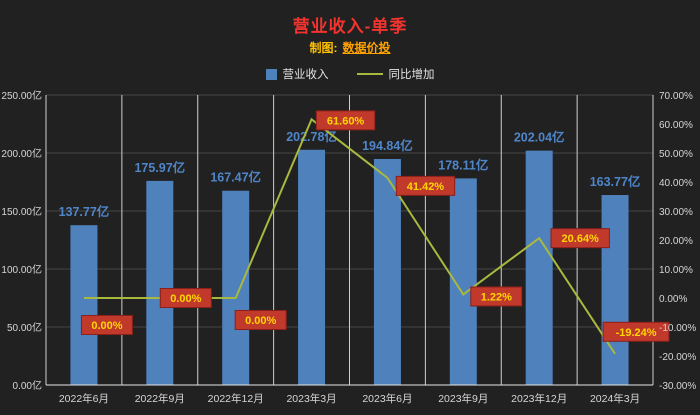 Image resolution: width=700 pixels, height=415 pixels. What do you see at coordinates (411, 75) in the screenshot?
I see `legend-line-label: 同比增加` at bounding box center [411, 75].